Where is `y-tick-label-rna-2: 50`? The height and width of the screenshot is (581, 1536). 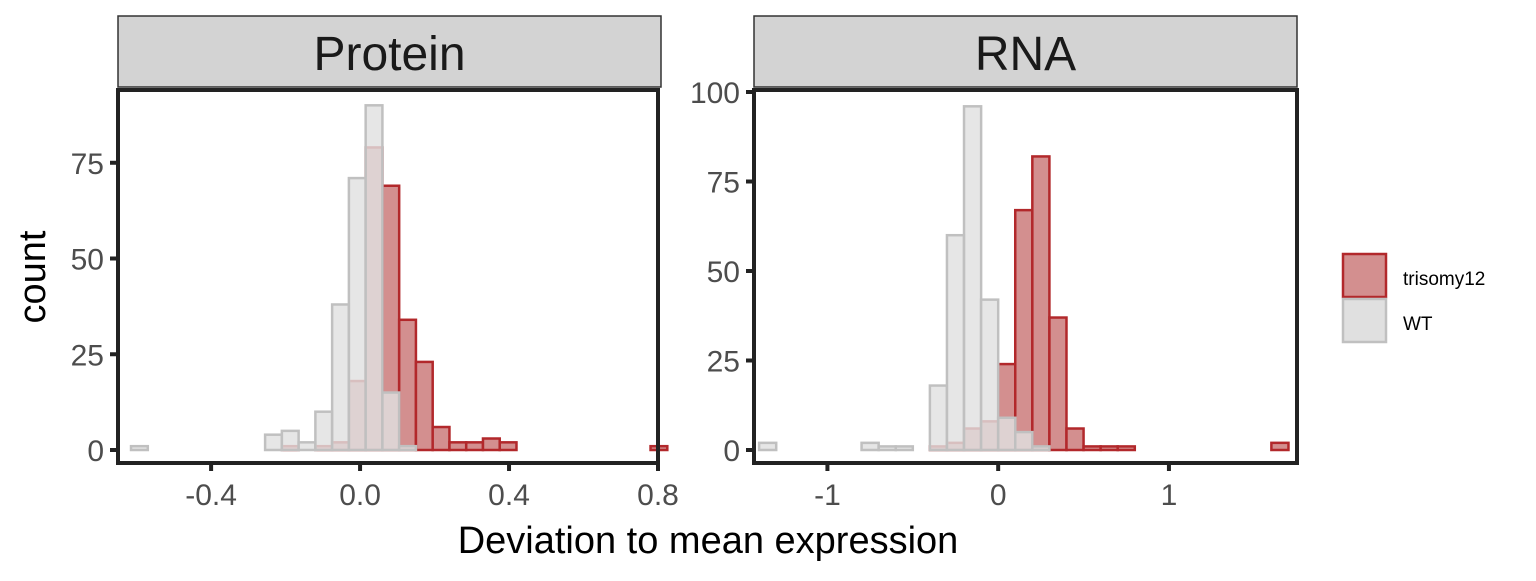
y-tick-label-rna-2: 50 is located at coordinates (723, 272).